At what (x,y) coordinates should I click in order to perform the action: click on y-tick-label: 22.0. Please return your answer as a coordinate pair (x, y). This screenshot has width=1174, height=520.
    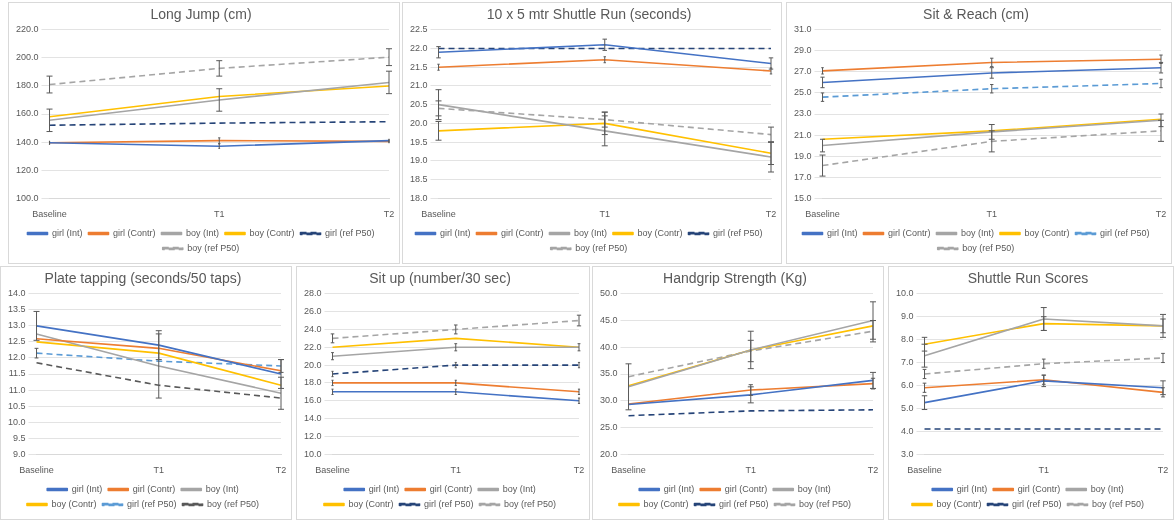
    Looking at the image, I should click on (418, 48).